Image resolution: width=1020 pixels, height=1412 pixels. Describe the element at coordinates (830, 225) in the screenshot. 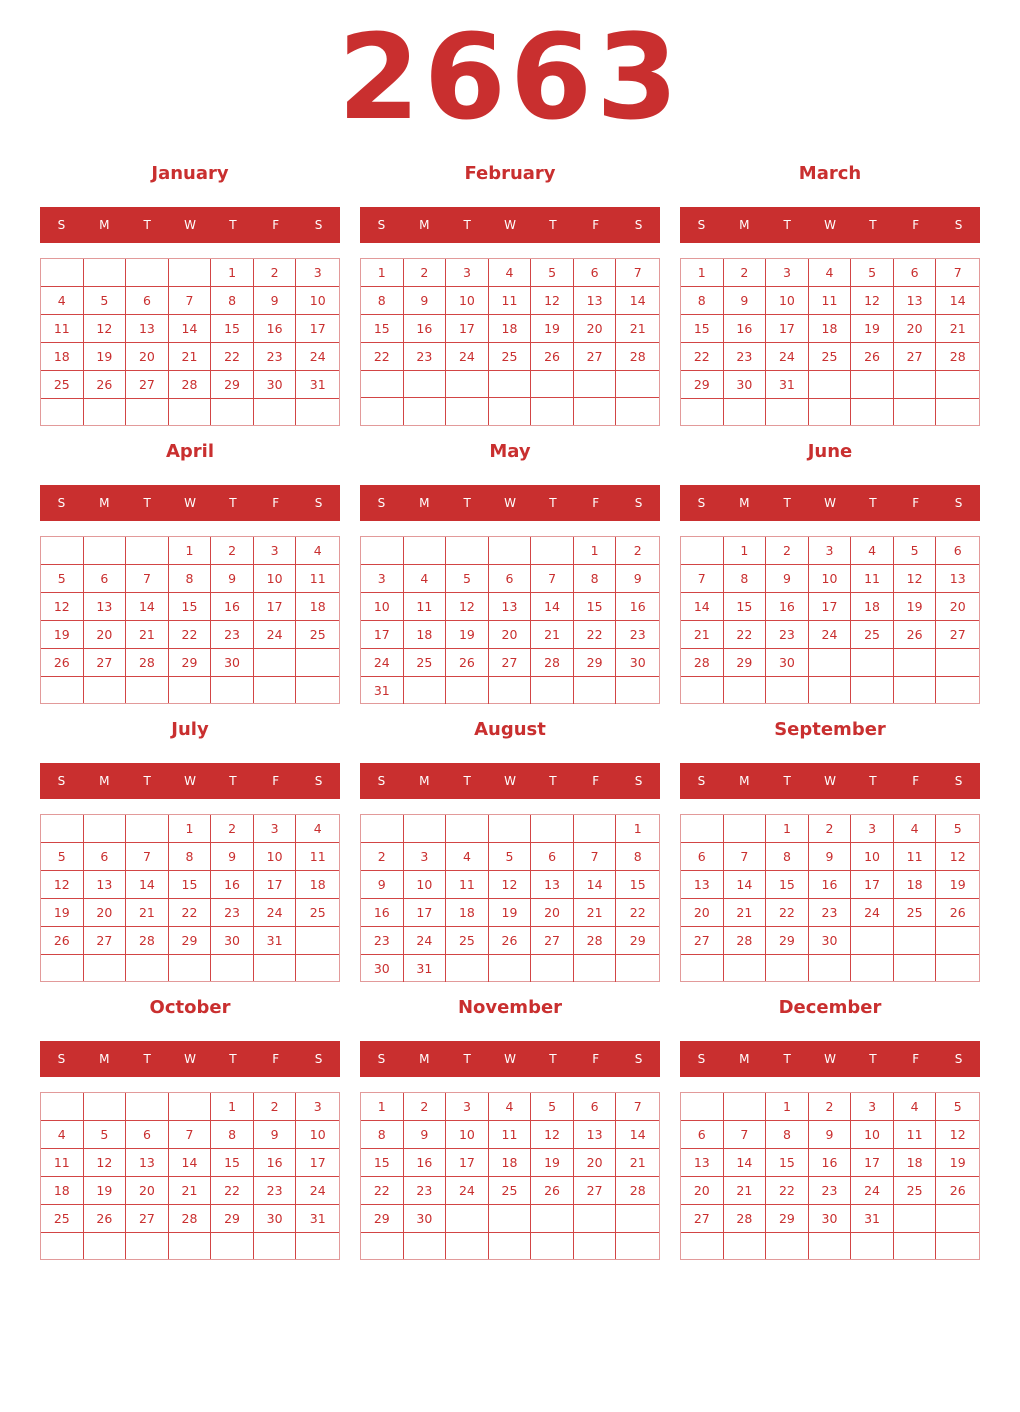

I see `weekday-label: W` at that location.